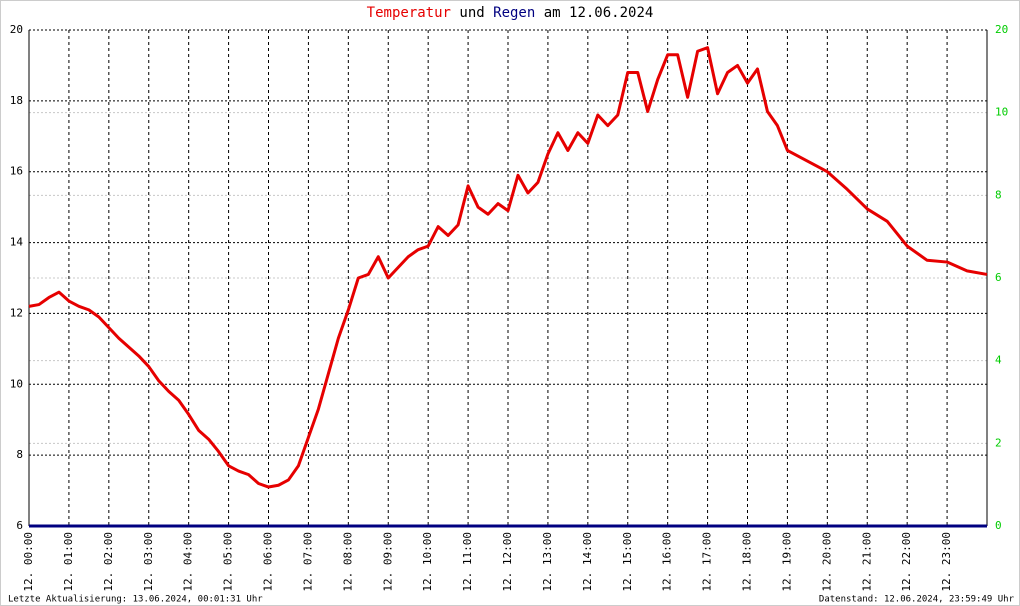 The image size is (1020, 606). What do you see at coordinates (547, 562) in the screenshot?
I see `x-tick-label: 12. 13:00` at bounding box center [547, 562].